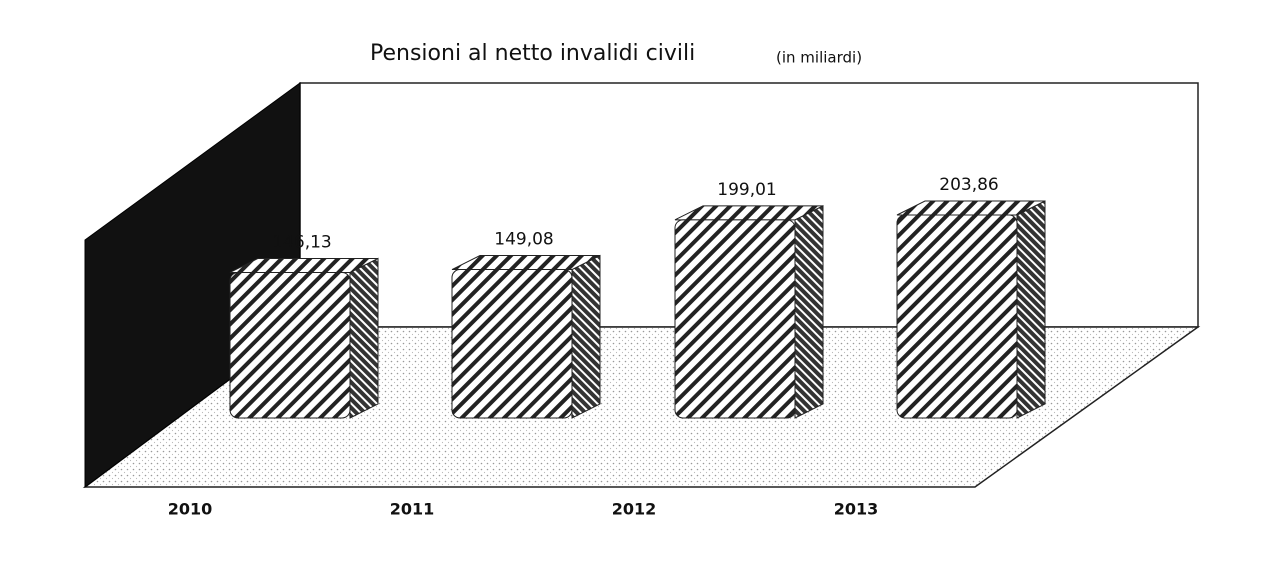 The width and height of the screenshot is (1268, 581). I want to click on x-tick-label: 2013, so click(856, 509).